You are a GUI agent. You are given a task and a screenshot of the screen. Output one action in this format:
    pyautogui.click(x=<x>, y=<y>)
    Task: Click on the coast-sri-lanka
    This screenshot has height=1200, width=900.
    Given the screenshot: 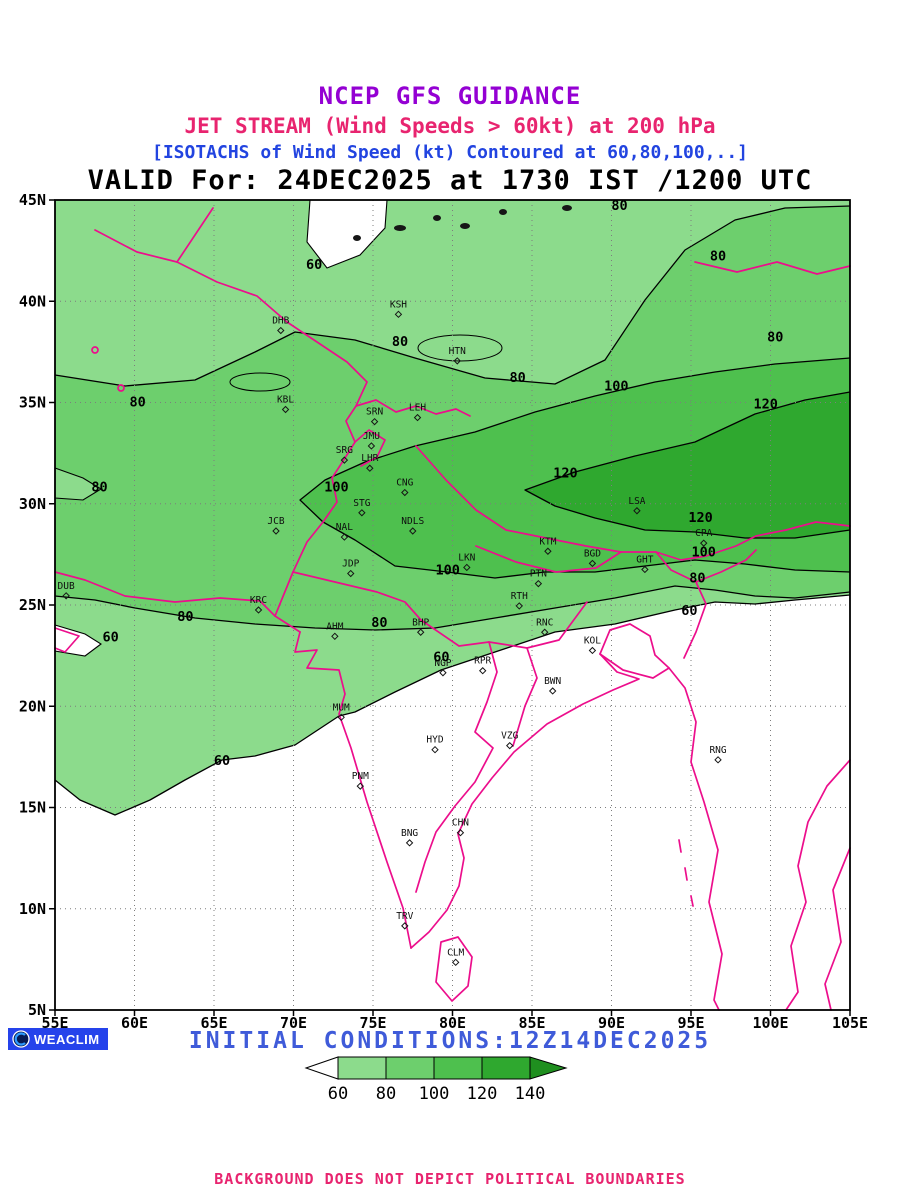 What is the action you would take?
    pyautogui.click(x=454, y=969)
    